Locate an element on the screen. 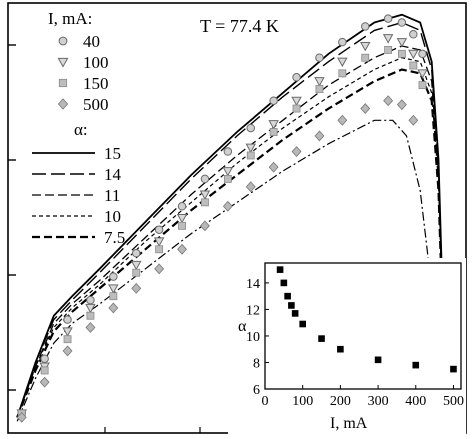  legend-current-entries: 40 100 150 500 is located at coordinates (83, 73).